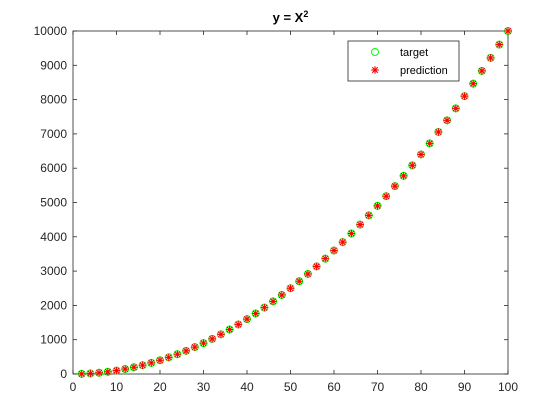  What do you see at coordinates (53, 65) in the screenshot?
I see `y-tick-label: 9000` at bounding box center [53, 65].